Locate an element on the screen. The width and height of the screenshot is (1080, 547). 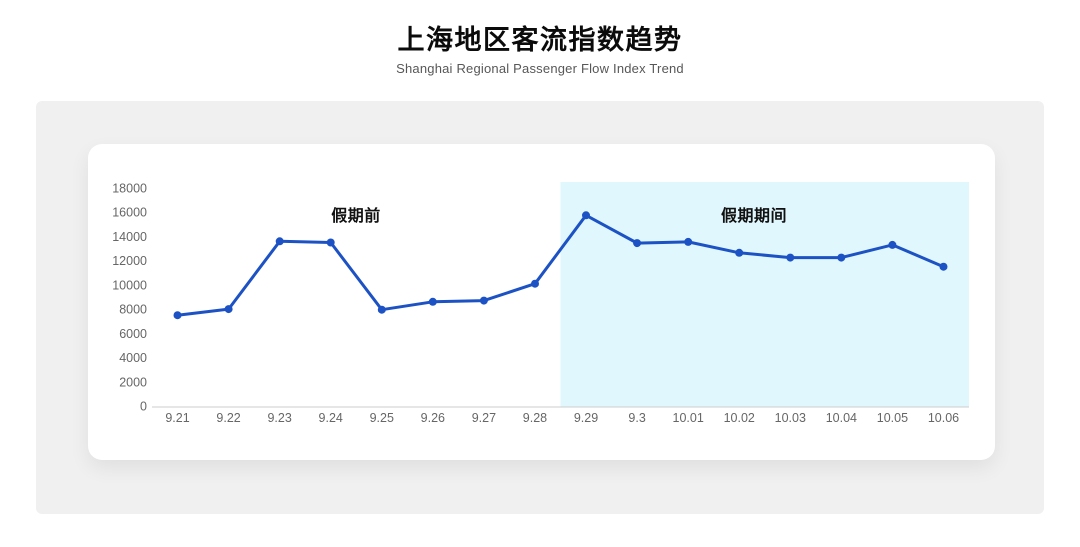
y-axis-tick-label: 8000 is located at coordinates (133, 310).